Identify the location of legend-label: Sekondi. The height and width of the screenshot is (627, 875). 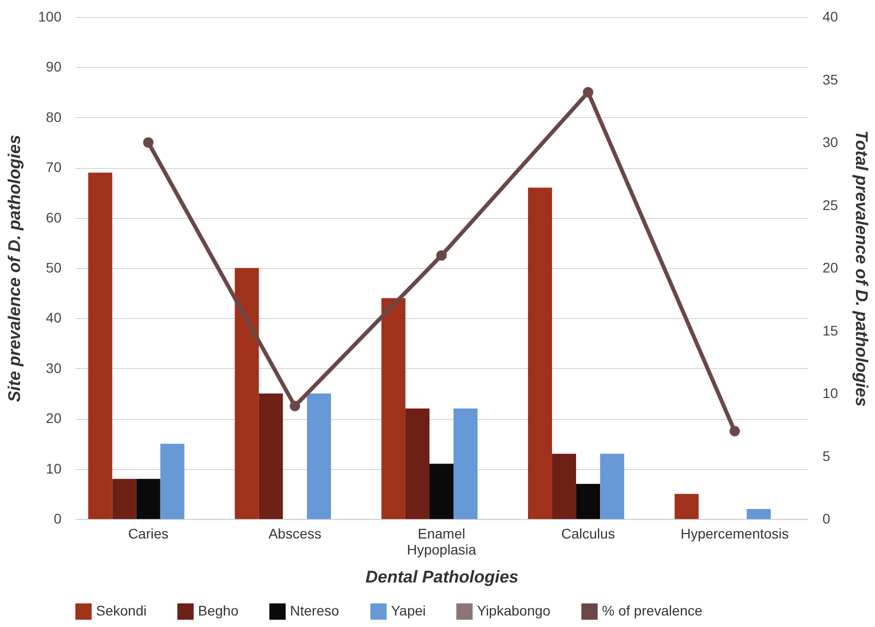
(121, 610).